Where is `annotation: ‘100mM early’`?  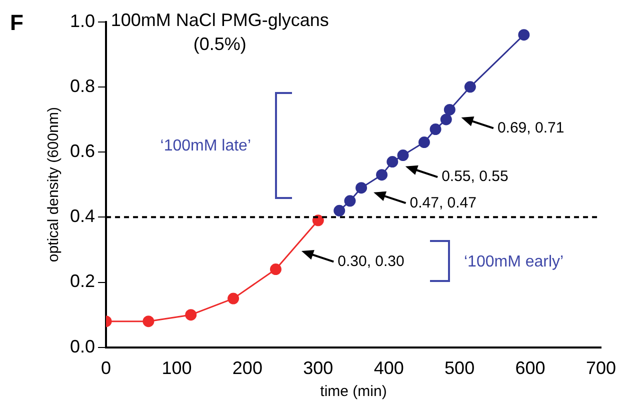 annotation: ‘100mM early’ is located at coordinates (514, 261).